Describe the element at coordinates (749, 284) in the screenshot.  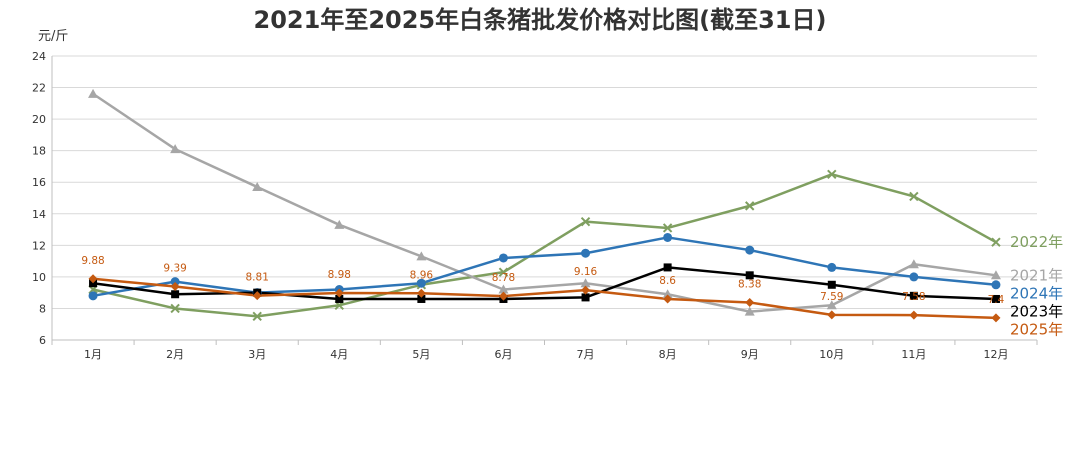
I see `data-label: 8.38` at that location.